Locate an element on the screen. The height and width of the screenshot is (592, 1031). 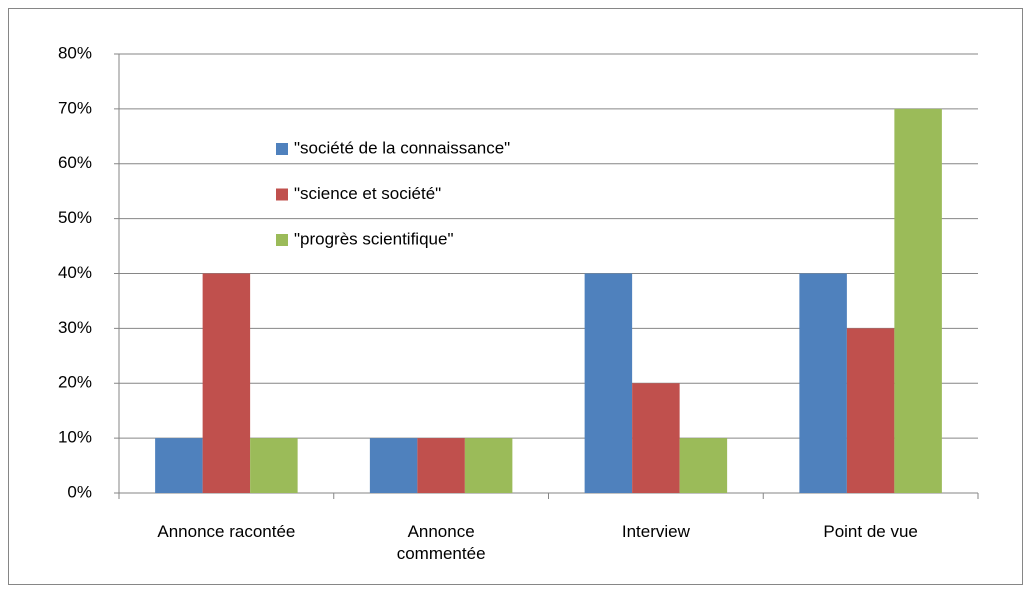
x-tick-label: Annonce racontée is located at coordinates (226, 531).